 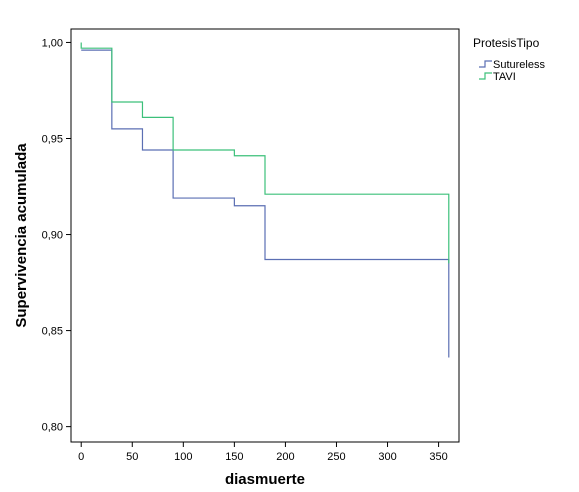 I want to click on y-tick-label: 0,95, so click(x=52, y=139).